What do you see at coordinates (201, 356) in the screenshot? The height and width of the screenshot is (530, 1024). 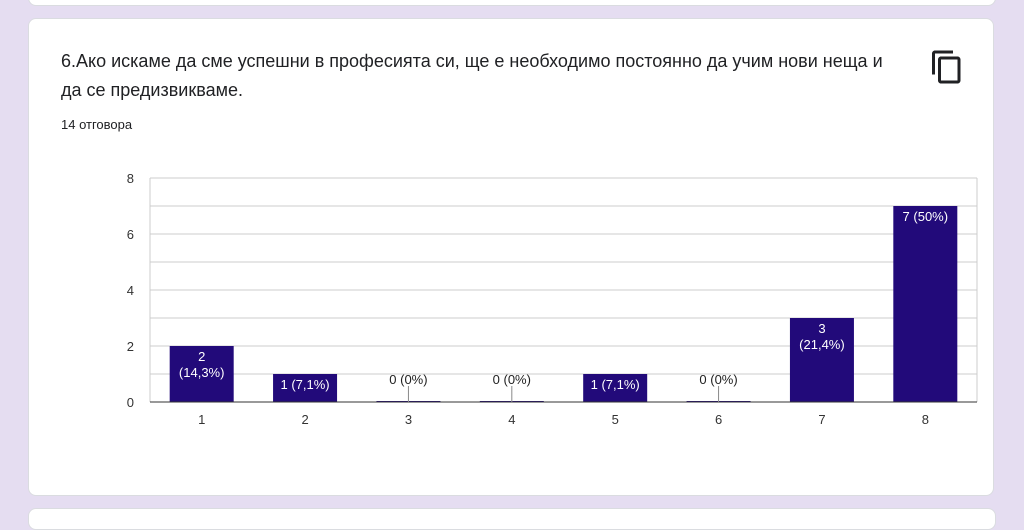 I see `data-label: 2` at bounding box center [201, 356].